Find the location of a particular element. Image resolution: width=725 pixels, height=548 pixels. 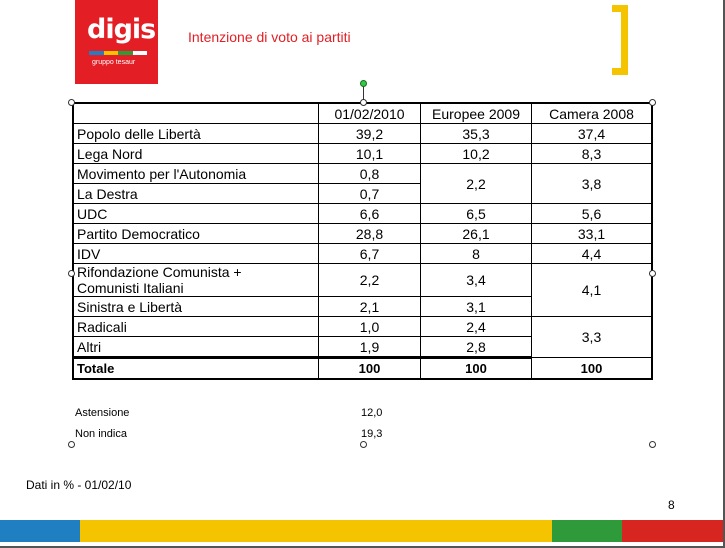

nonindica-value: 19,3 is located at coordinates (372, 434).